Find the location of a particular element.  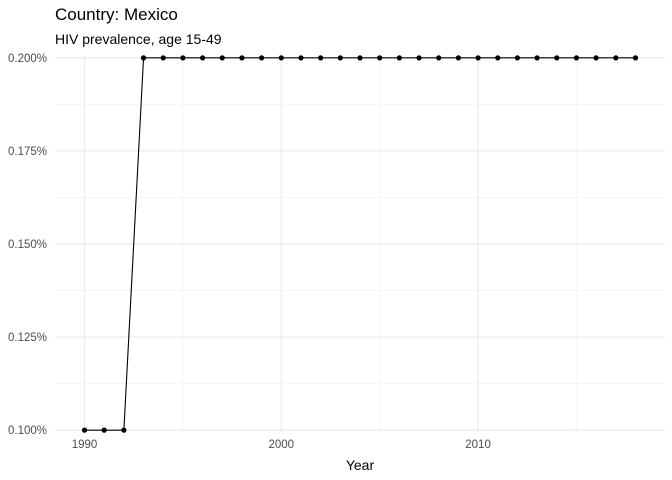

y-tick-label: 0.150% is located at coordinates (27, 245).